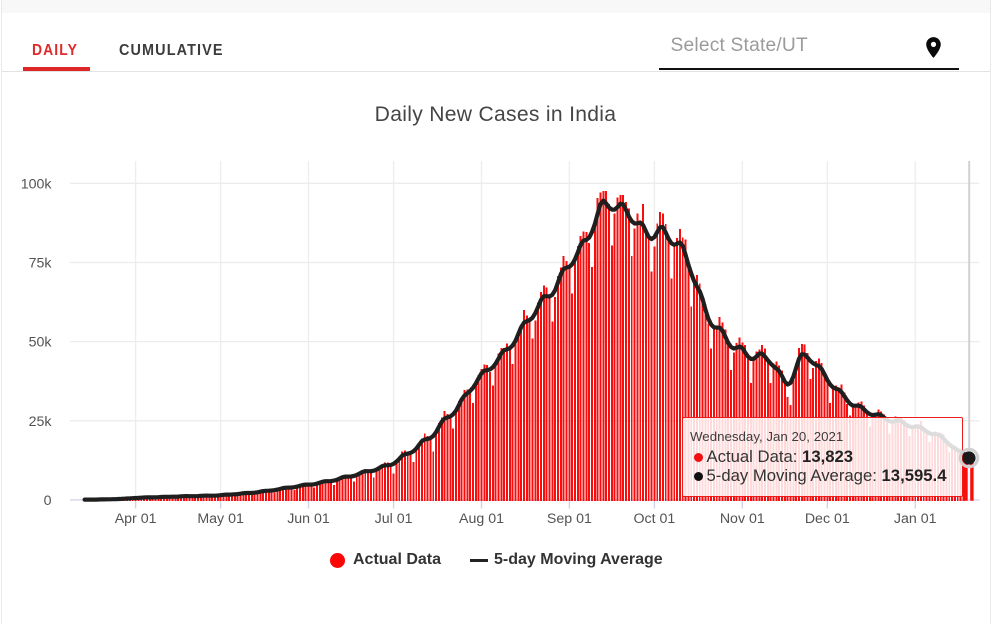 The width and height of the screenshot is (994, 624). Describe the element at coordinates (308, 519) in the screenshot. I see `svg-text: Jun 01` at that location.